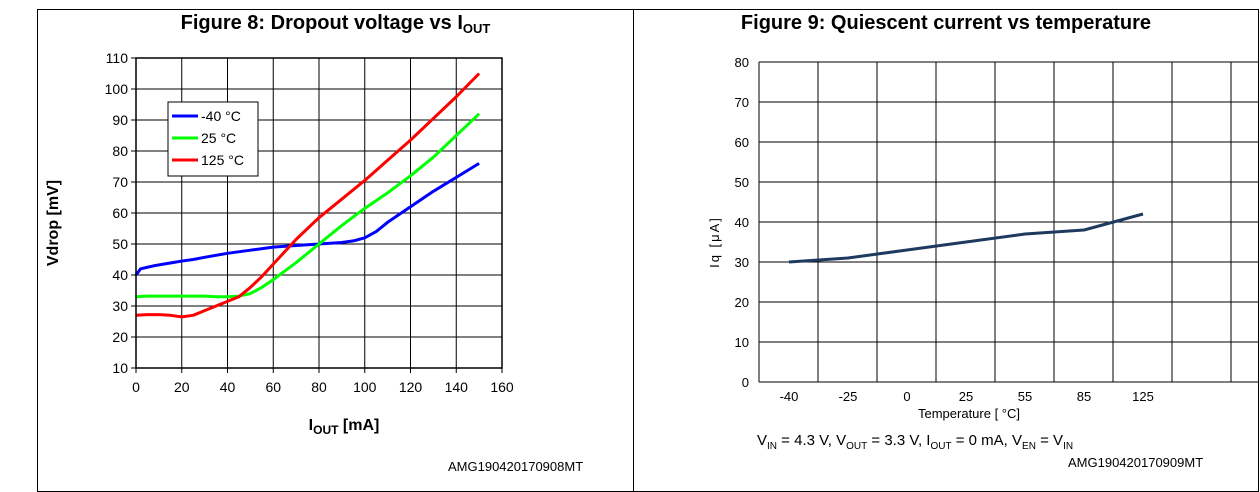 The image size is (1260, 492). I want to click on figure-9-x-tick-label: 125, so click(1143, 396).